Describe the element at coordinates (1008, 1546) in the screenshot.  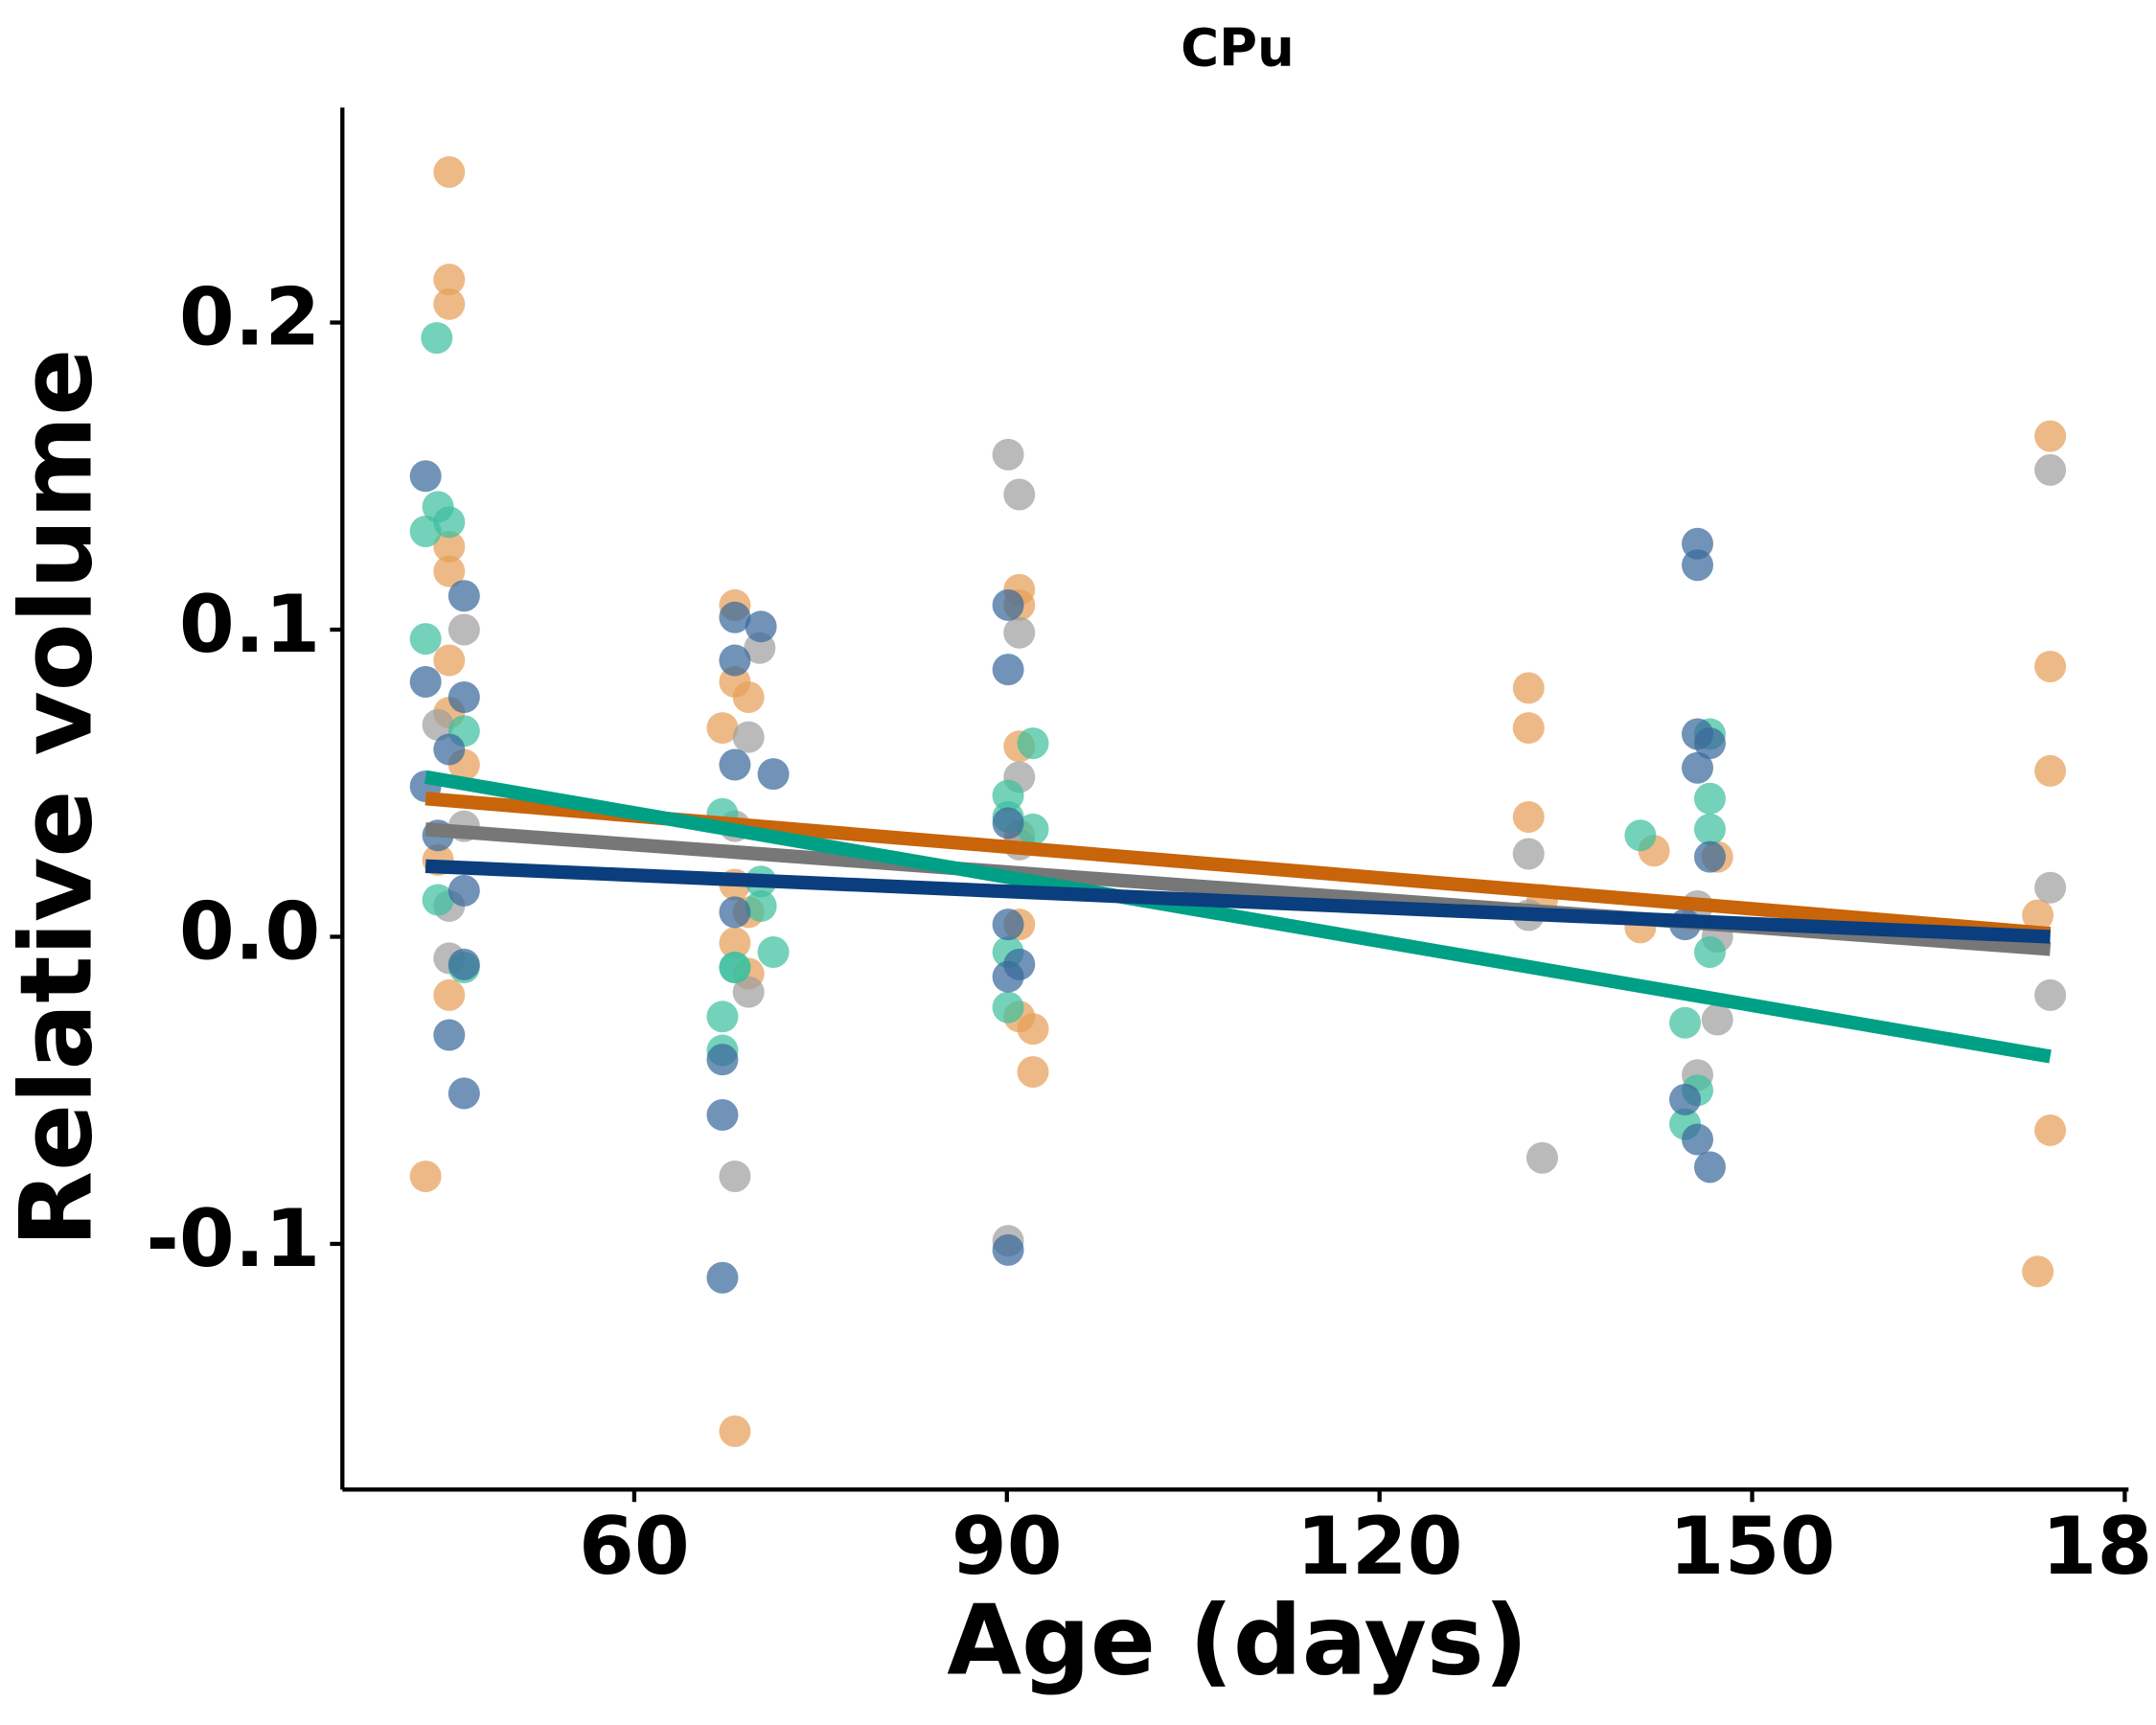
I see `x-tick-label: 90` at that location.